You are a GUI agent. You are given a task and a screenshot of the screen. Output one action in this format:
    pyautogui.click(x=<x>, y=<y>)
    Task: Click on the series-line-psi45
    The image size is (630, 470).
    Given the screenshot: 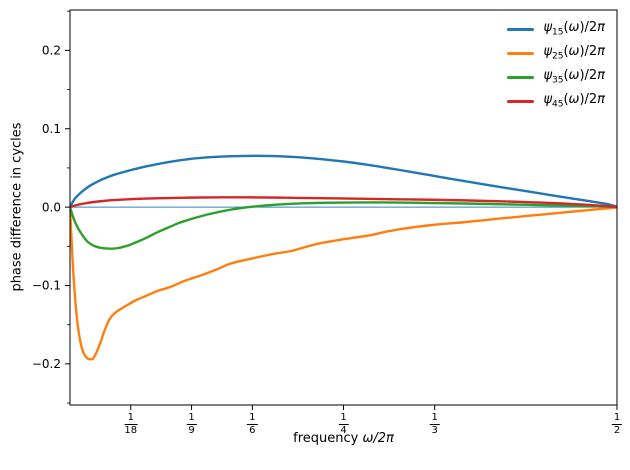 What is the action you would take?
    pyautogui.click(x=343, y=202)
    